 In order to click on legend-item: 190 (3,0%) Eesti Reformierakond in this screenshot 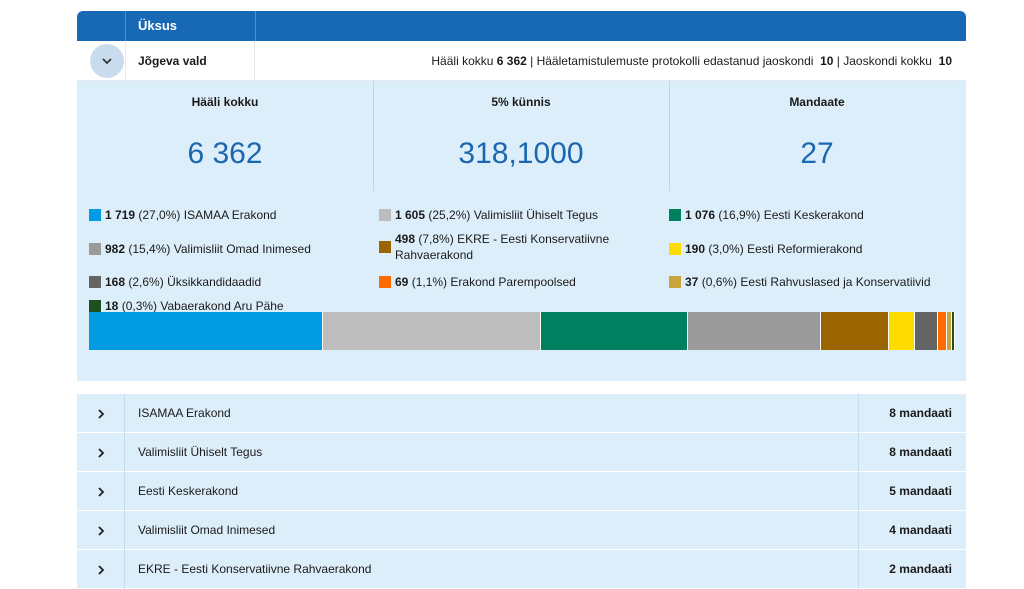, I will do `click(814, 249)`.